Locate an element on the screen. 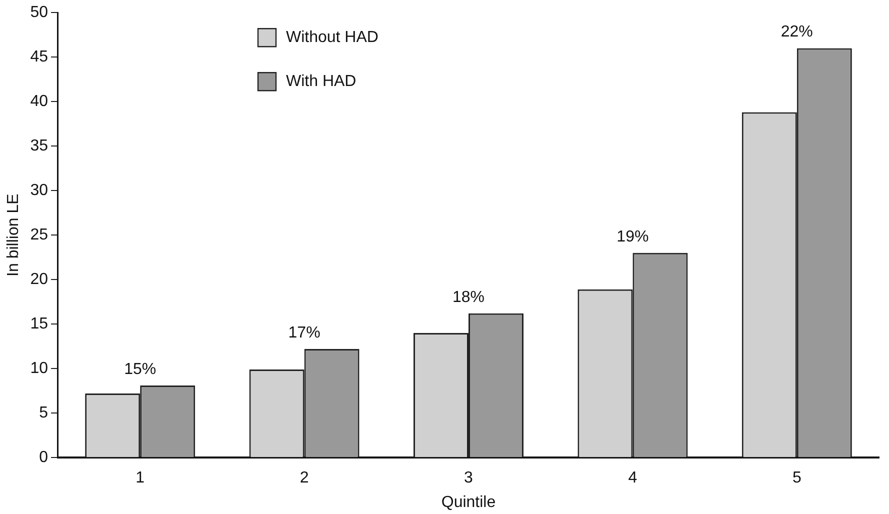 The height and width of the screenshot is (514, 889). x-tick-label: 3 is located at coordinates (469, 478).